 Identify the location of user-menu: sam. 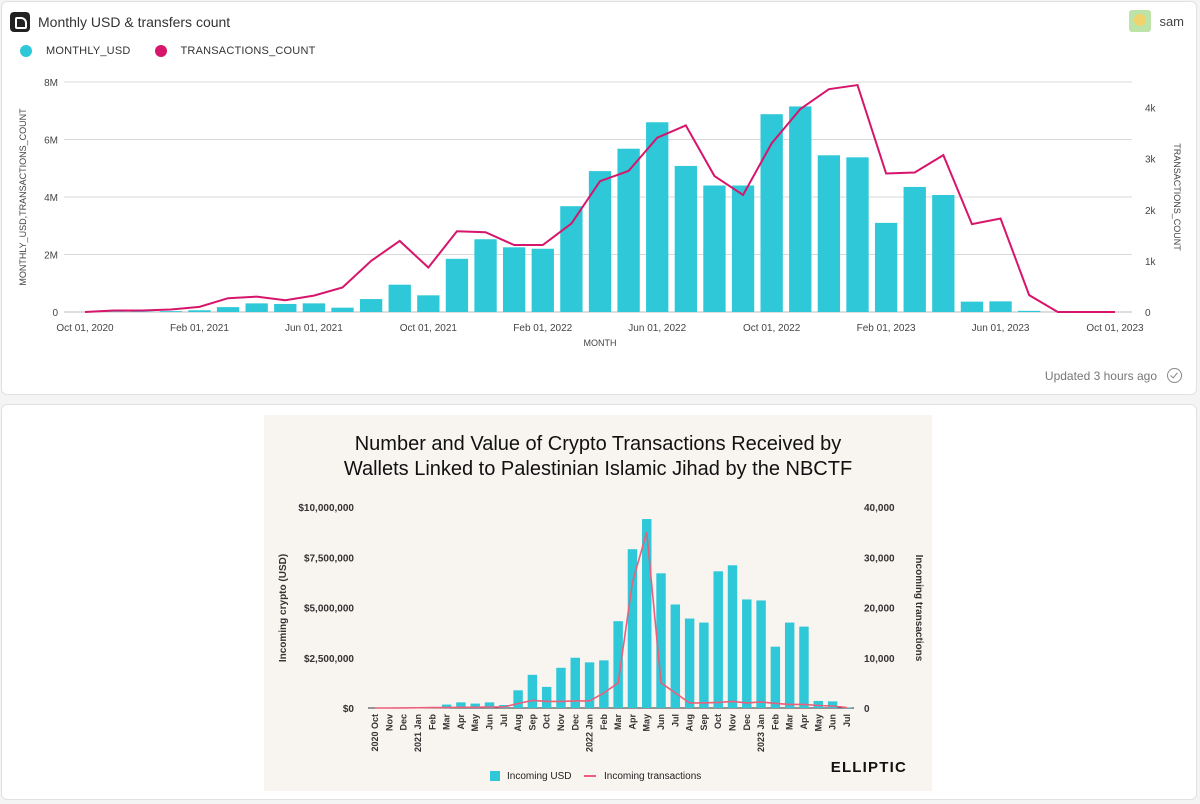
(1156, 21).